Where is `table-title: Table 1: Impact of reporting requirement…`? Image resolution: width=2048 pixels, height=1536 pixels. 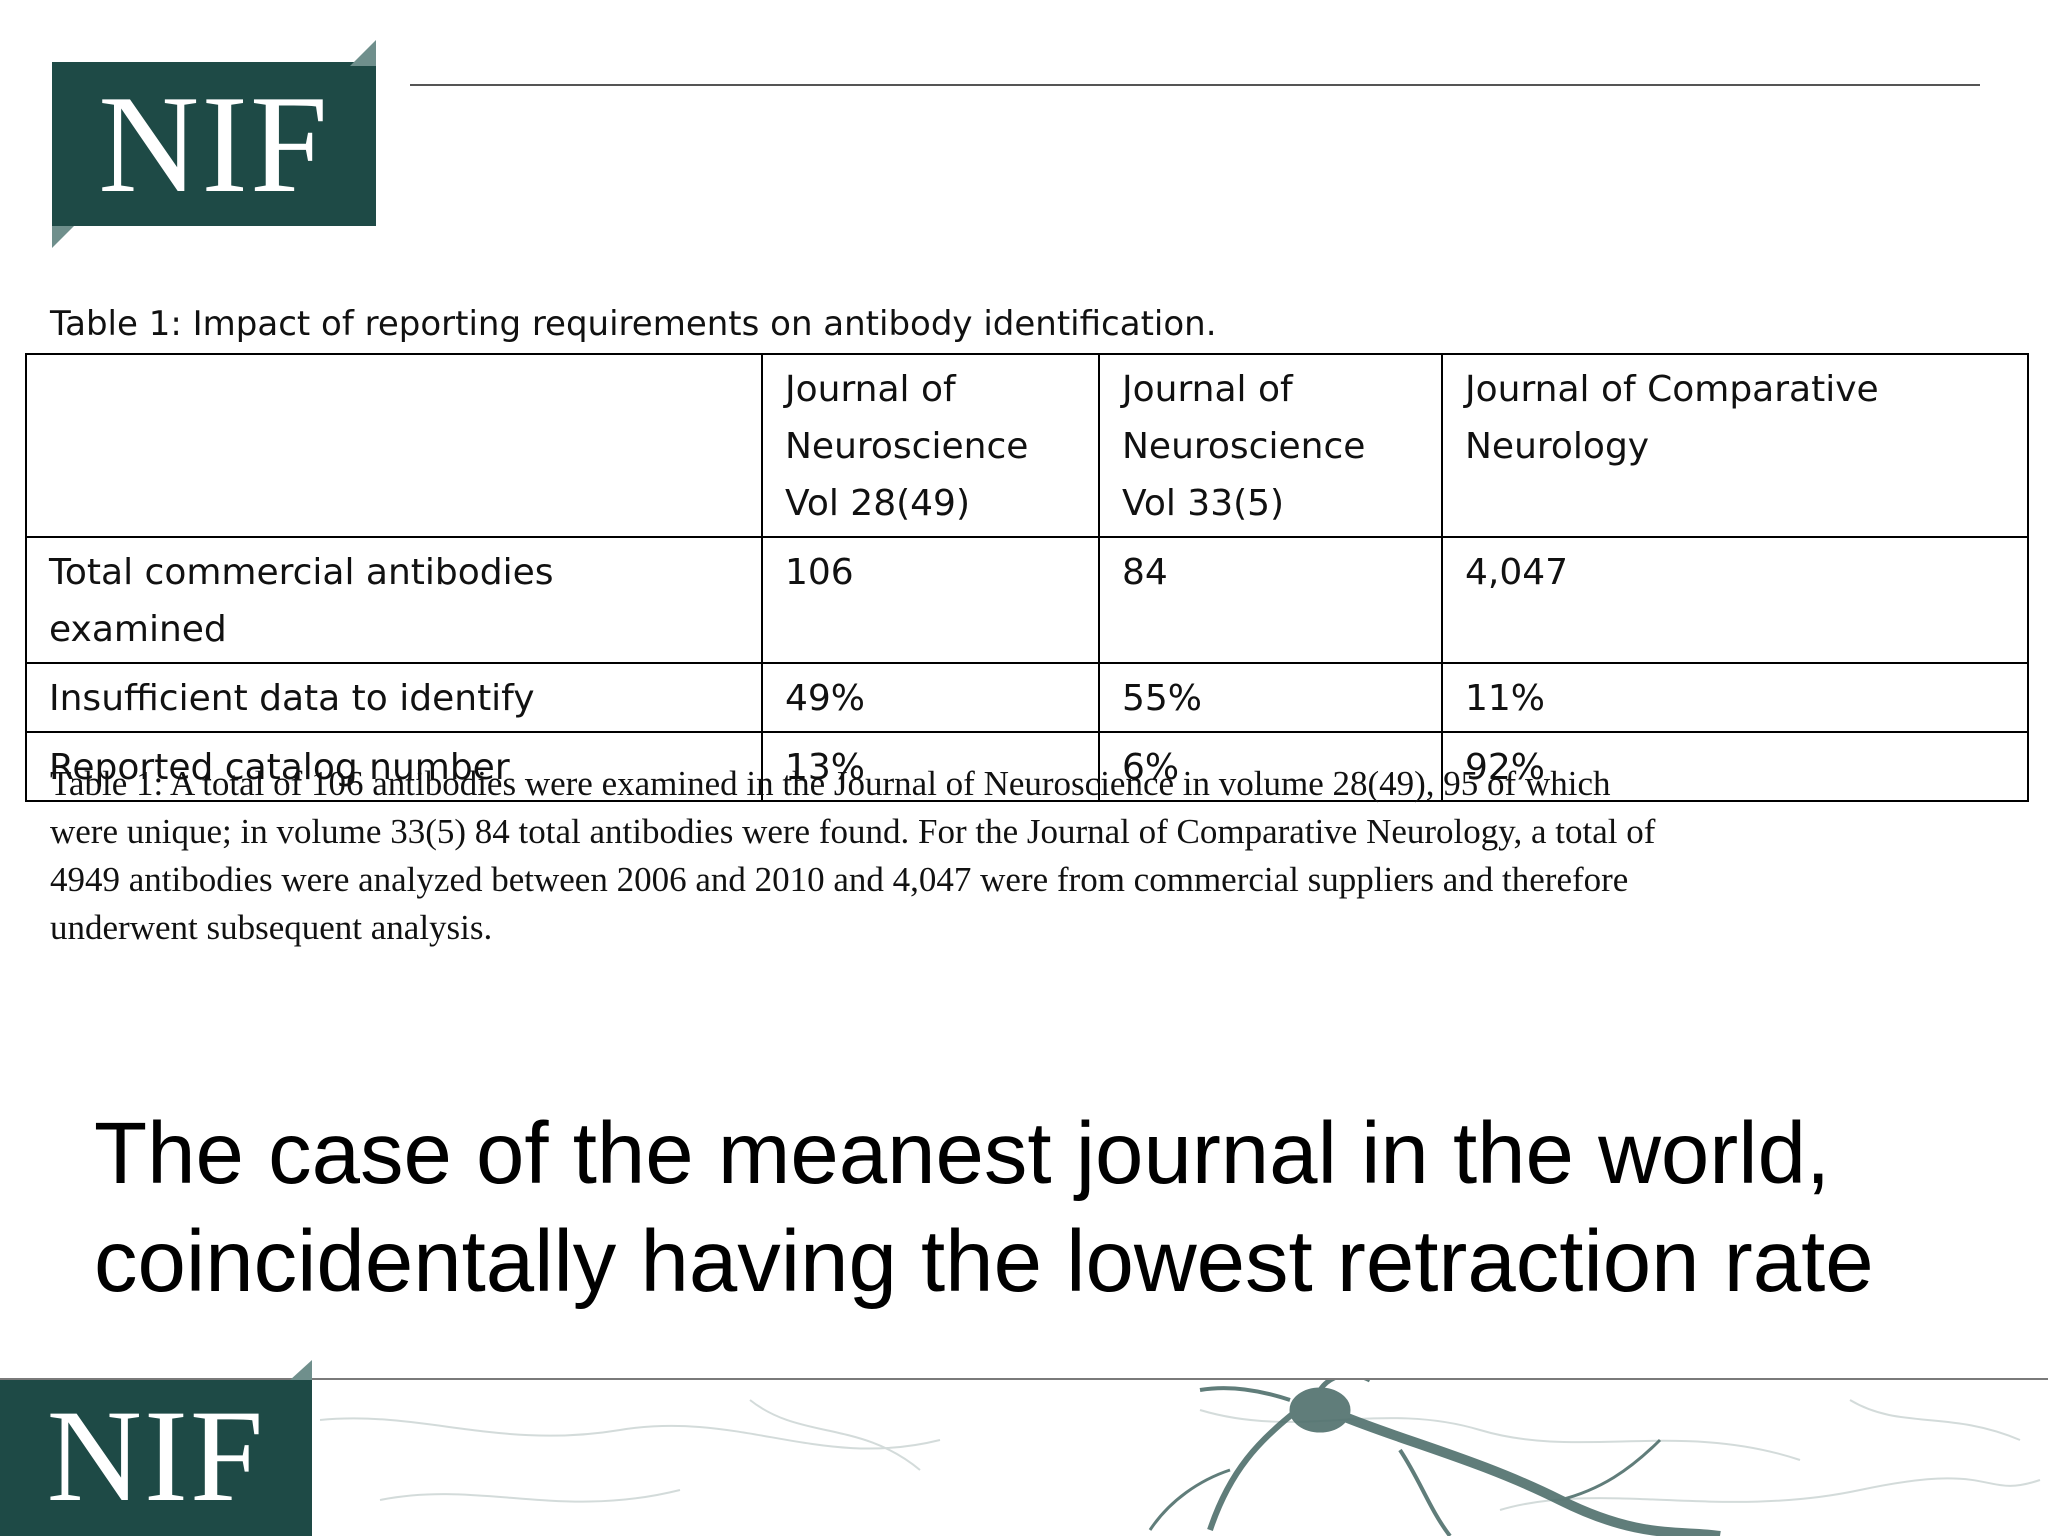 table-title: Table 1: Impact of reporting requirement… is located at coordinates (633, 324).